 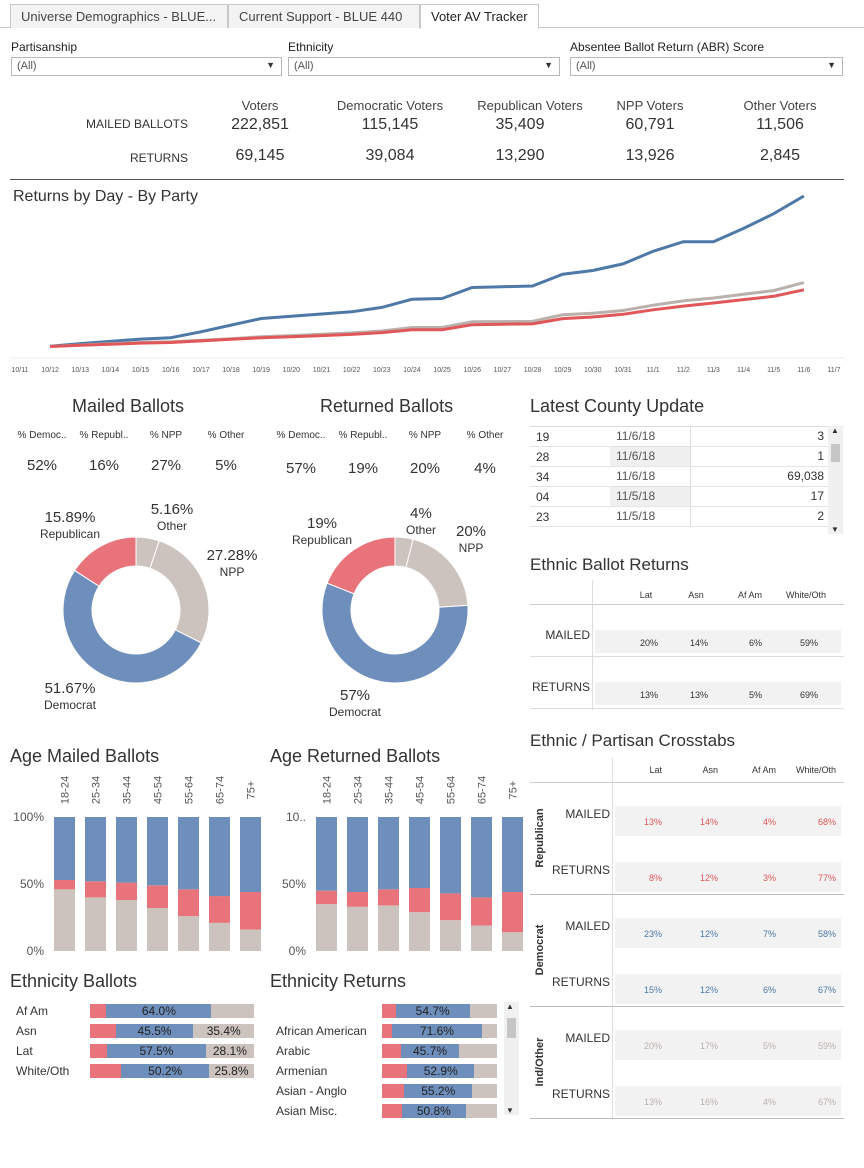 I want to click on bar-segment-democrat: 45.5%, so click(x=154, y=1031).